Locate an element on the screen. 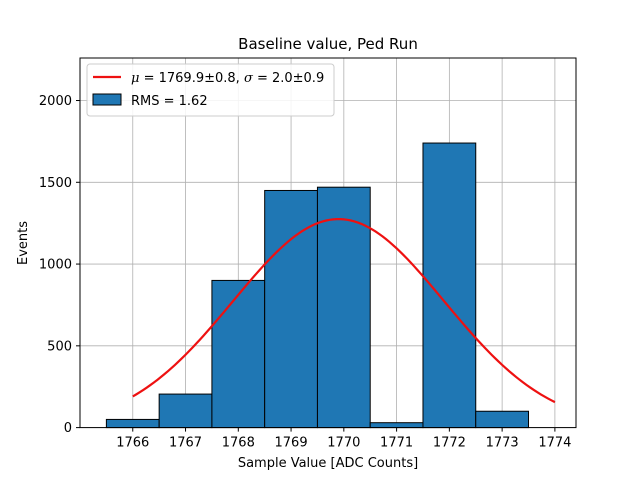 This screenshot has width=640, height=480. x-tick-label: 1768 is located at coordinates (238, 443).